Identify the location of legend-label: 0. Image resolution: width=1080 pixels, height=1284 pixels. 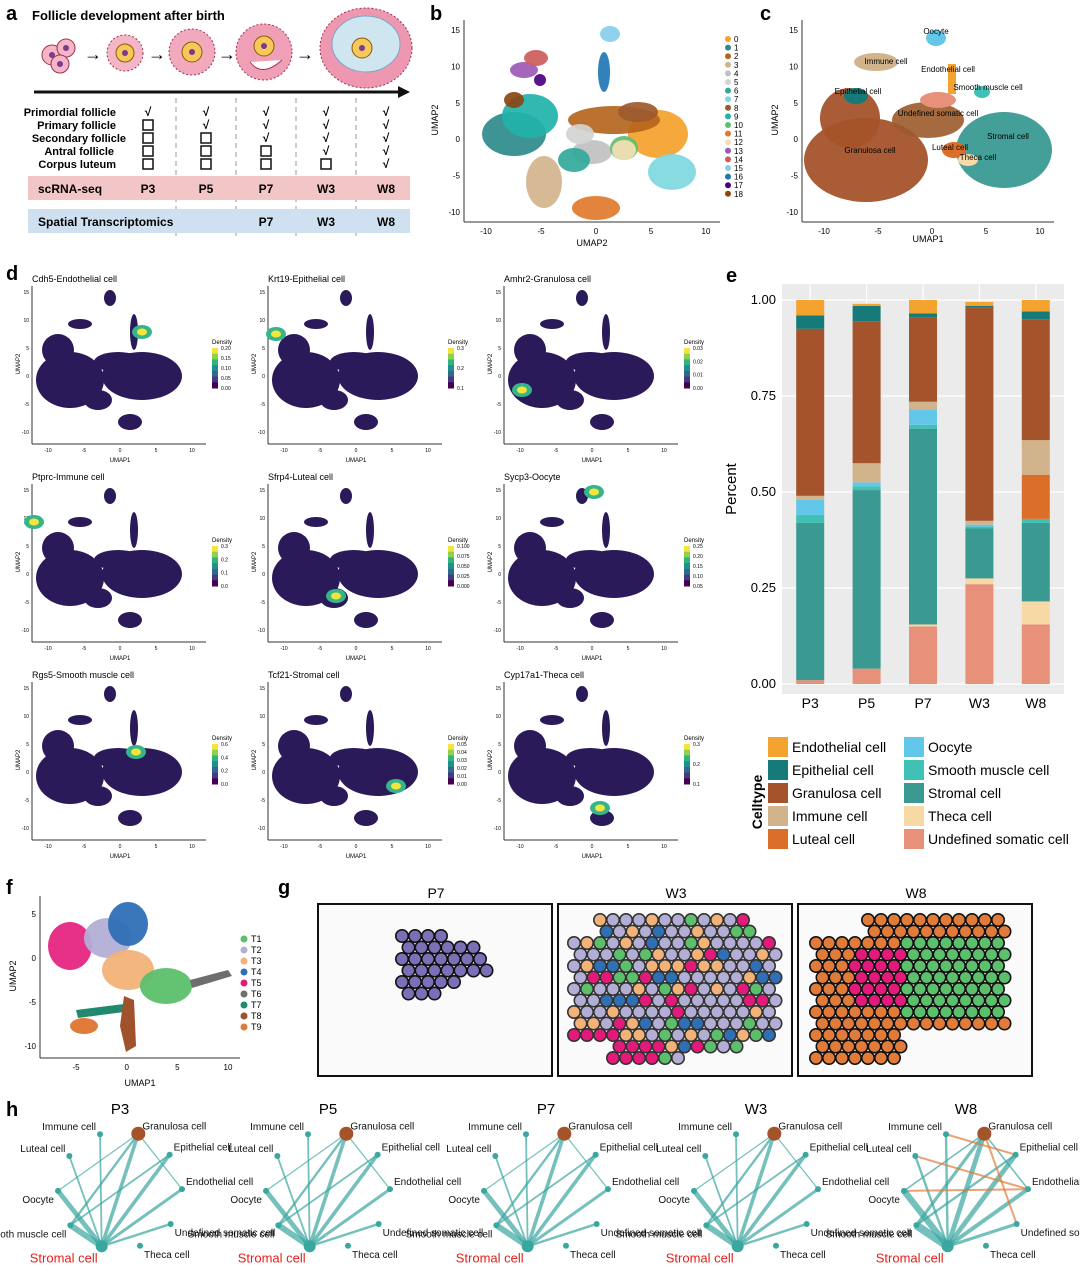
(736, 39).